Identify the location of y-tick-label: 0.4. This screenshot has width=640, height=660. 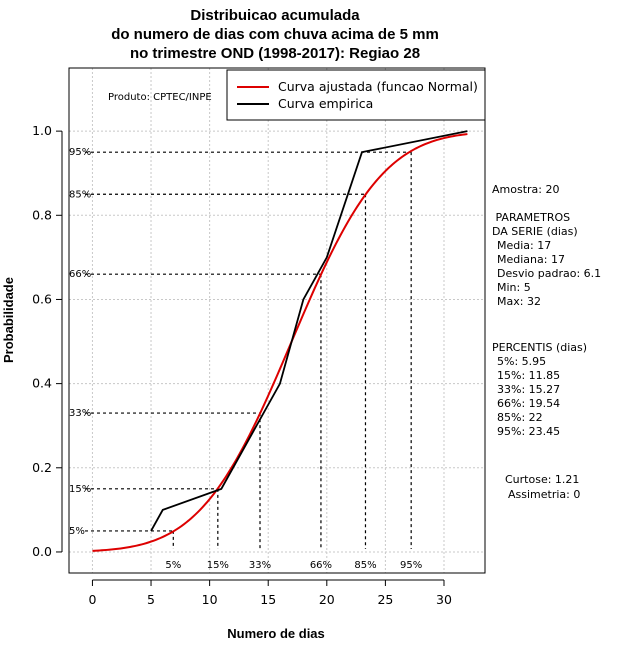
(42, 383).